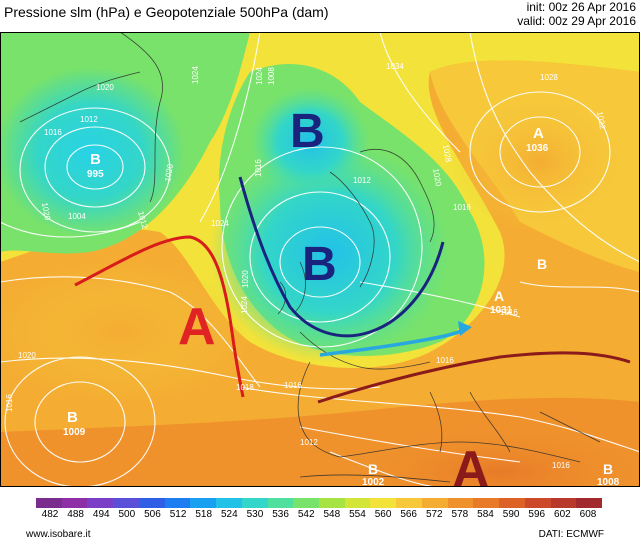  Describe the element at coordinates (394, 341) in the screenshot. I see `jet-arrow` at that location.